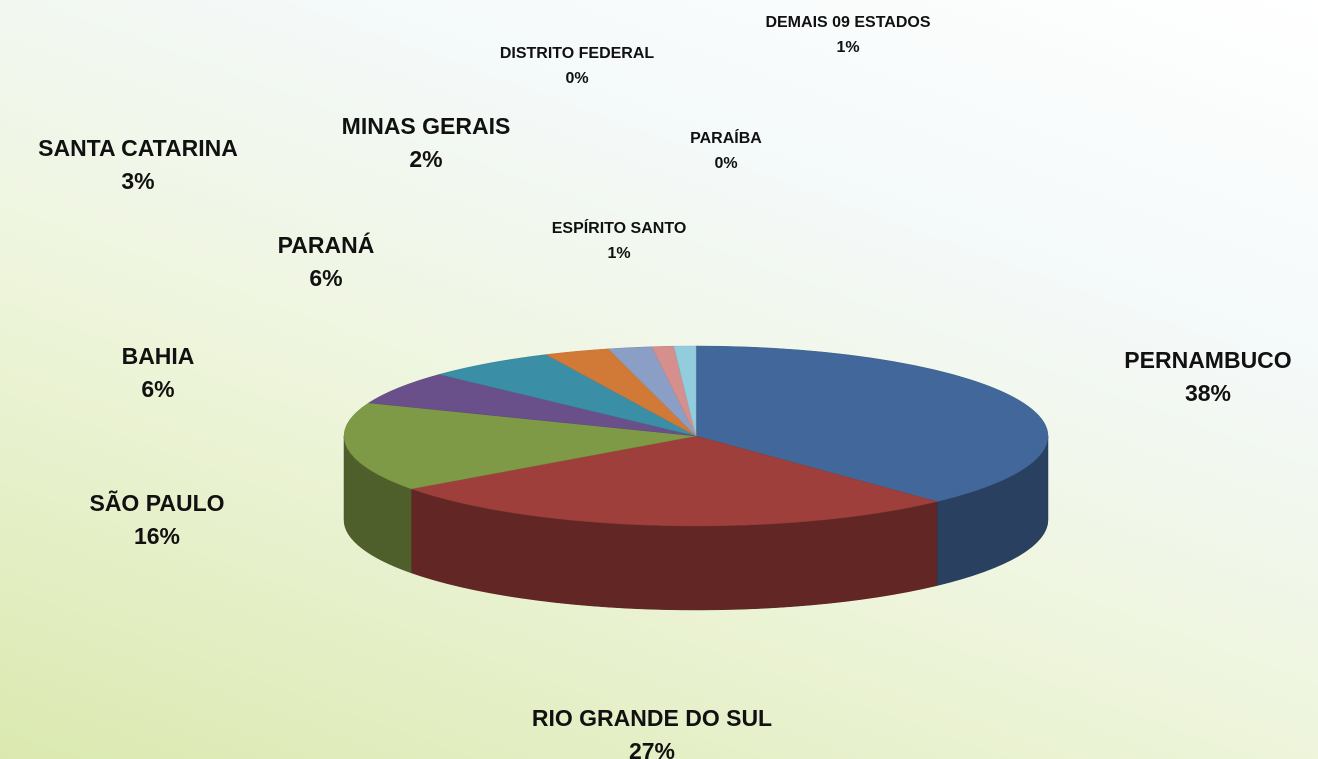 This screenshot has width=1318, height=759. Describe the element at coordinates (156, 502) in the screenshot. I see `slice-label: SÃO PAULO` at that location.